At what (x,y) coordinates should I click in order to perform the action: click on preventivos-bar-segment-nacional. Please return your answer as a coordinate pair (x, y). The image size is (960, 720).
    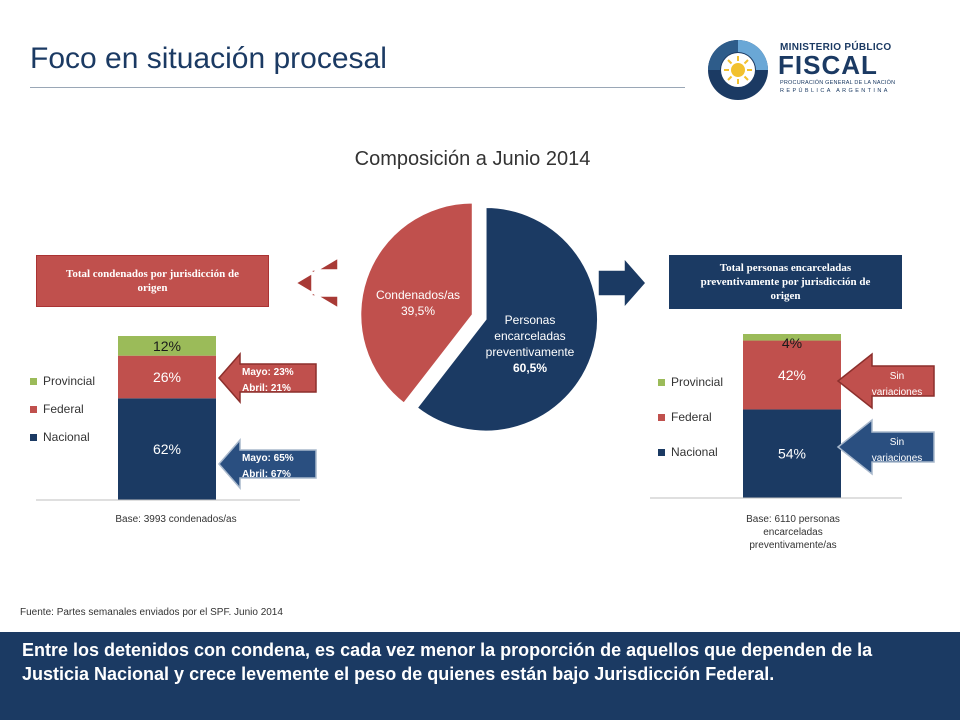
    Looking at the image, I should click on (792, 453).